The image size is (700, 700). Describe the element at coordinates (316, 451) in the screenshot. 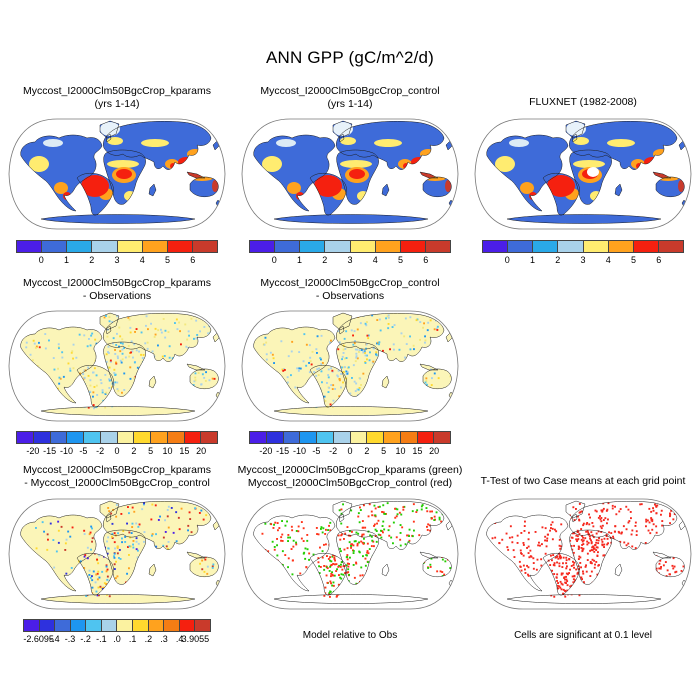

I see `colorbar-tick: -5` at that location.